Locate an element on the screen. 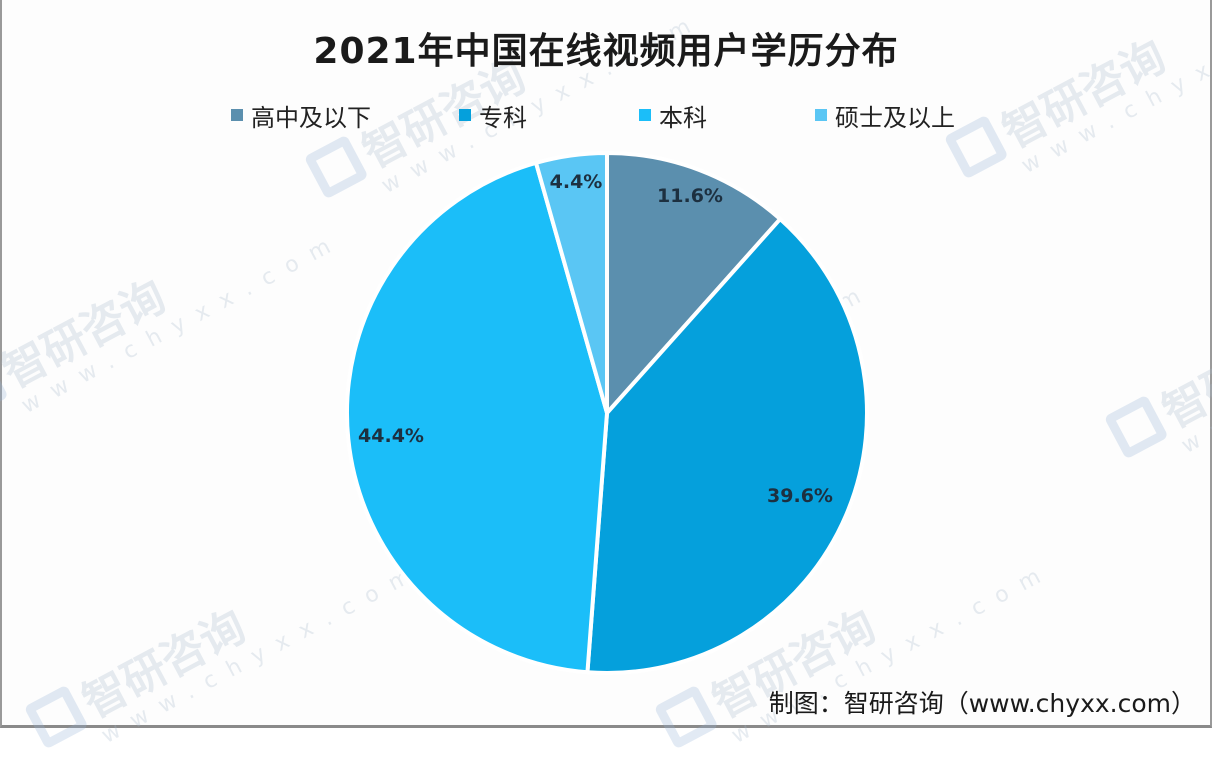  pie-slice-high-school is located at coordinates (694, 283).